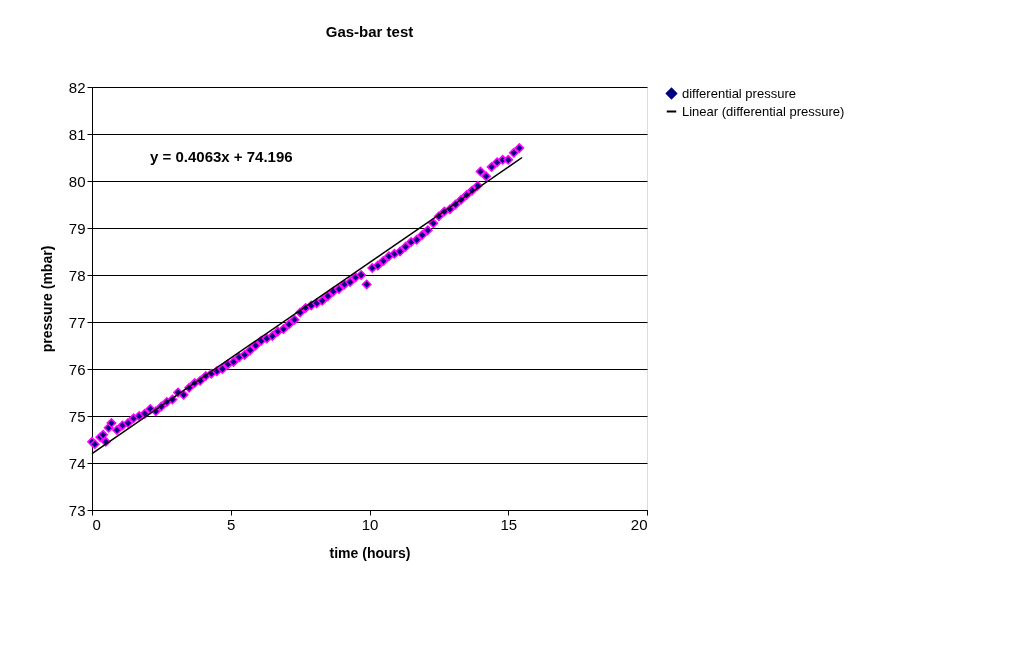  I want to click on y-tick-label: 76, so click(77, 369).